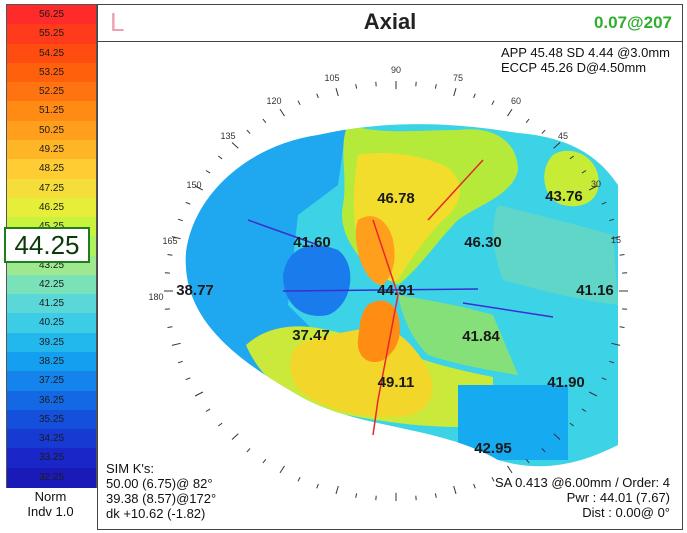 The image size is (687, 533). What do you see at coordinates (595, 290) in the screenshot?
I see `map-value: 41.16` at bounding box center [595, 290].